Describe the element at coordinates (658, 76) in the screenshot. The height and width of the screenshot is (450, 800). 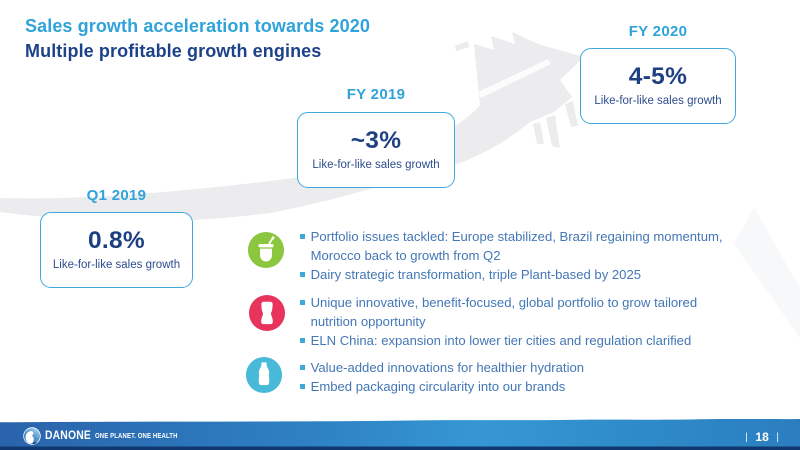
I see `metric-value: 4-5%` at that location.